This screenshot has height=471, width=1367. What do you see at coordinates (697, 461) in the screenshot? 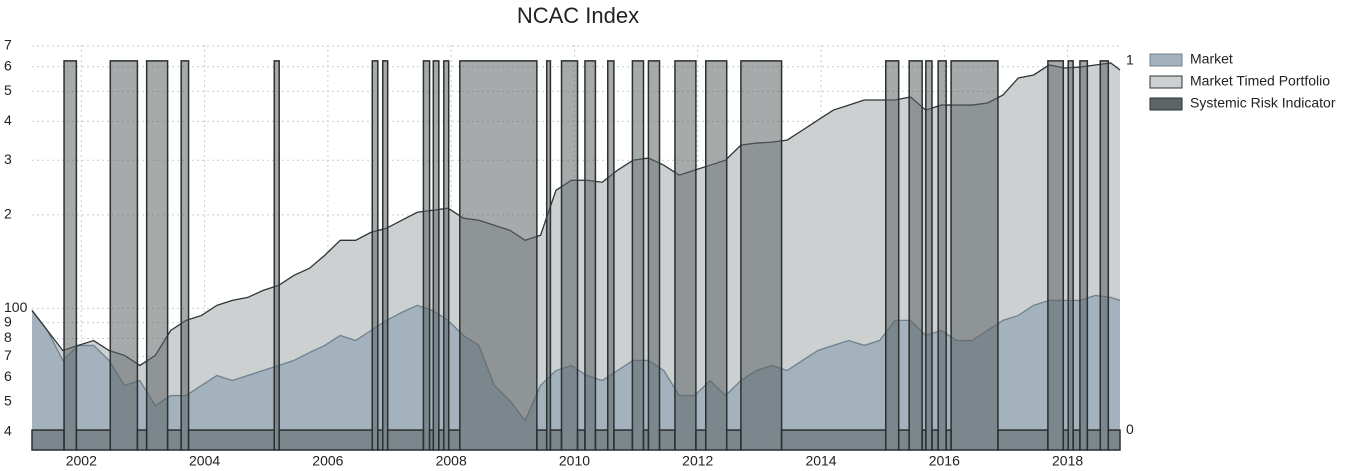
I see `x-tick-label: 2012` at bounding box center [697, 461].